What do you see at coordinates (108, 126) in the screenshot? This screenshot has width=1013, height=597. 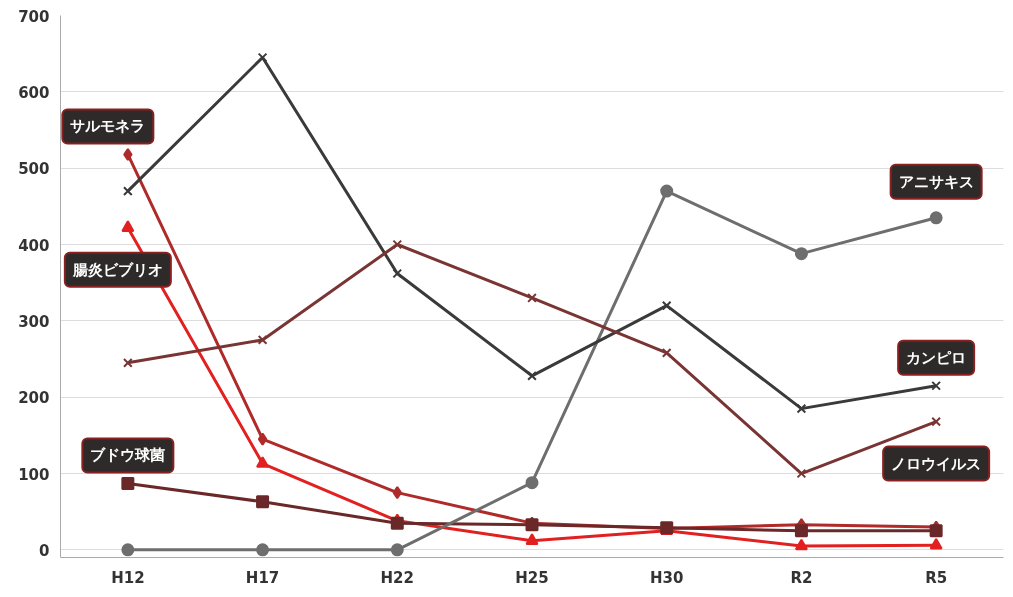 I see `series-label: サルモネラ` at bounding box center [108, 126].